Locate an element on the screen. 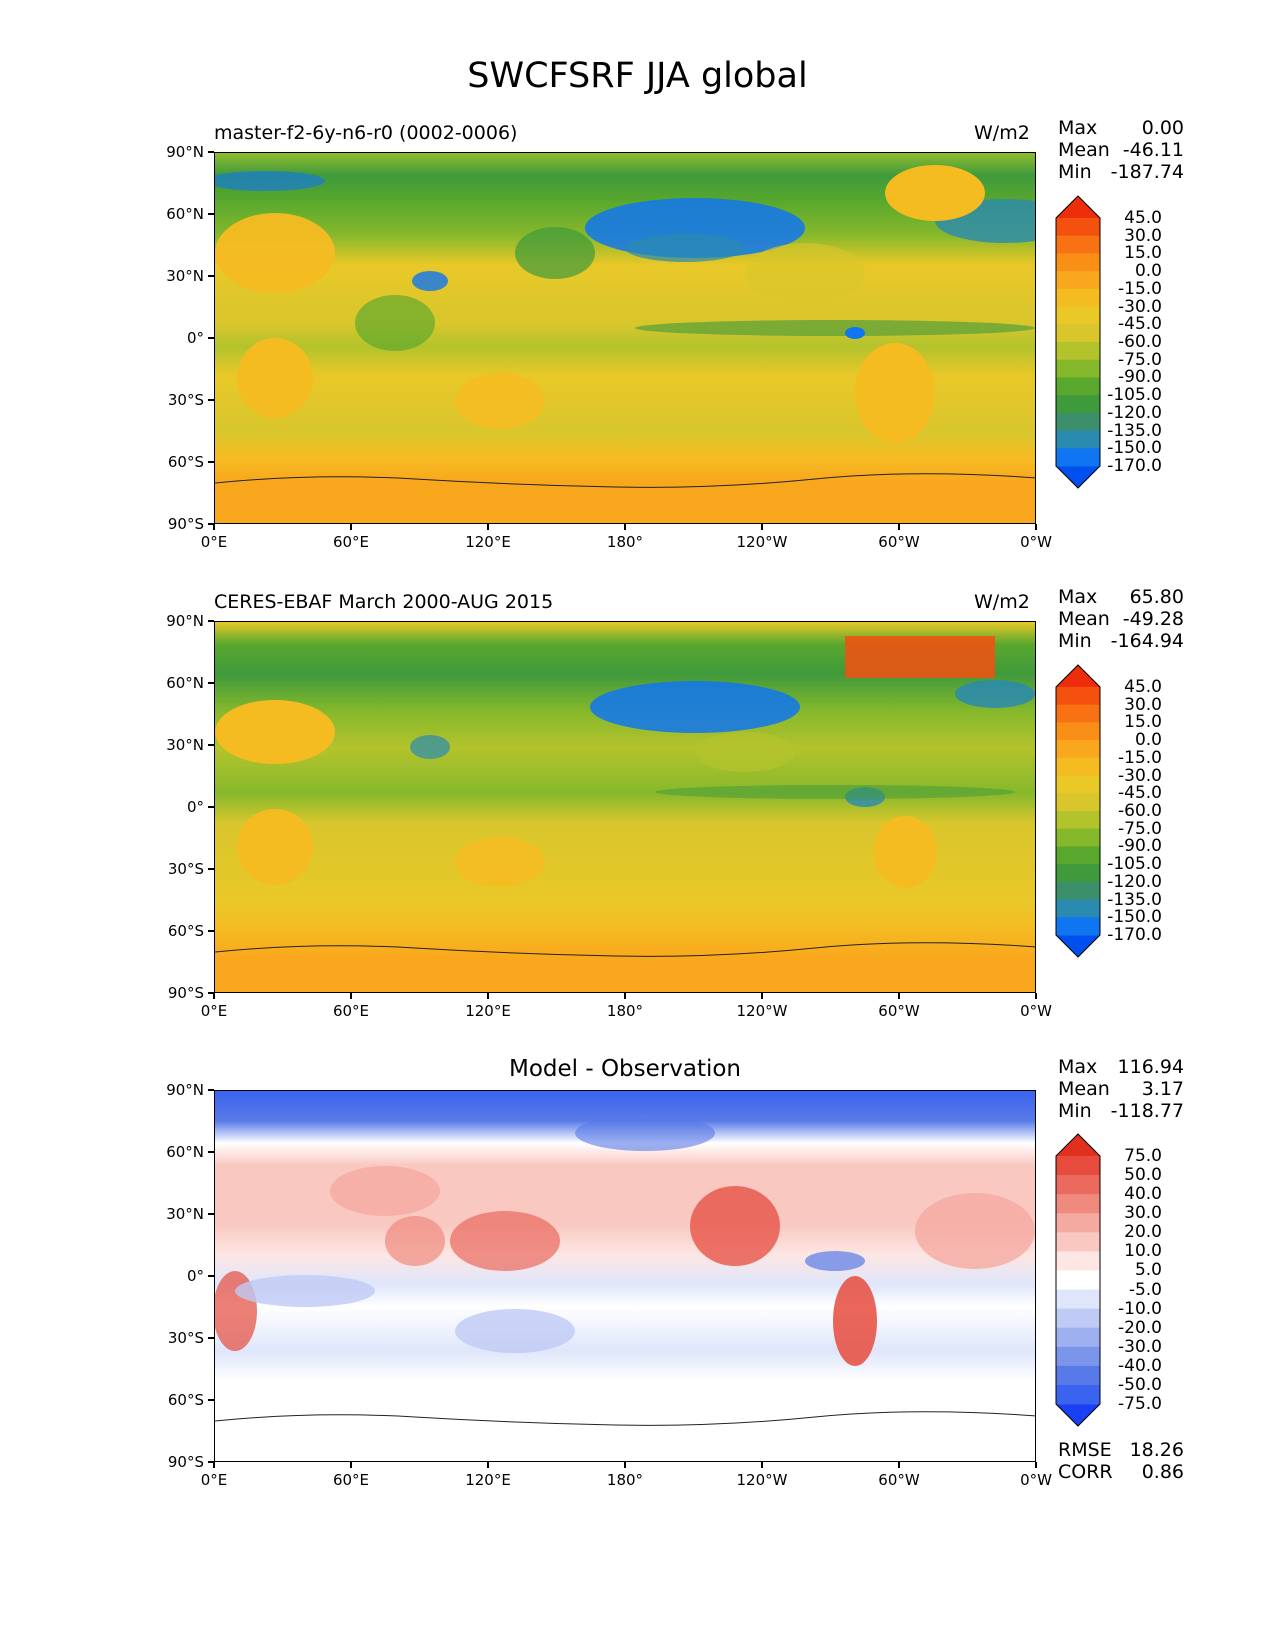 The height and width of the screenshot is (1650, 1275). panel-title: master-f2-6y-n6-r0 (0002-0006) is located at coordinates (366, 133).